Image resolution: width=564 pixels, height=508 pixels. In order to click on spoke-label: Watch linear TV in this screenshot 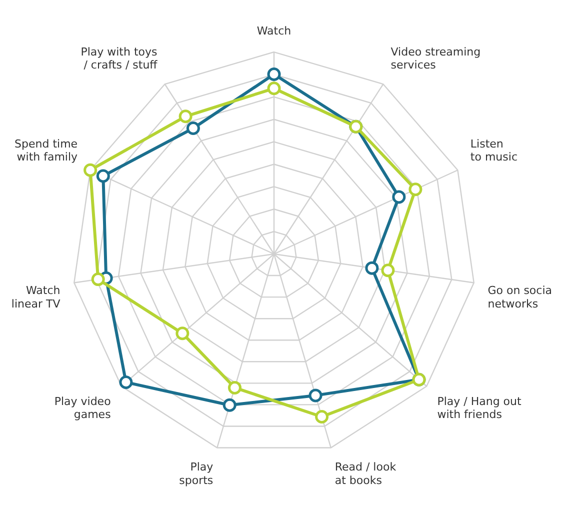, I will do `click(36, 297)`.